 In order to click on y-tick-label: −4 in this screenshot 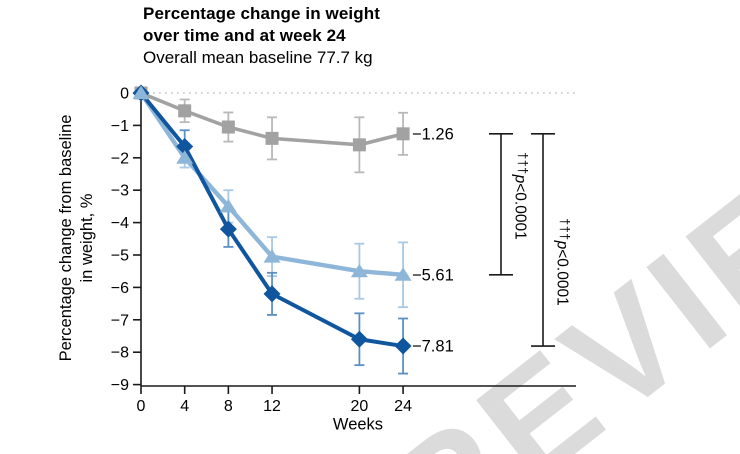, I will do `click(120, 223)`.